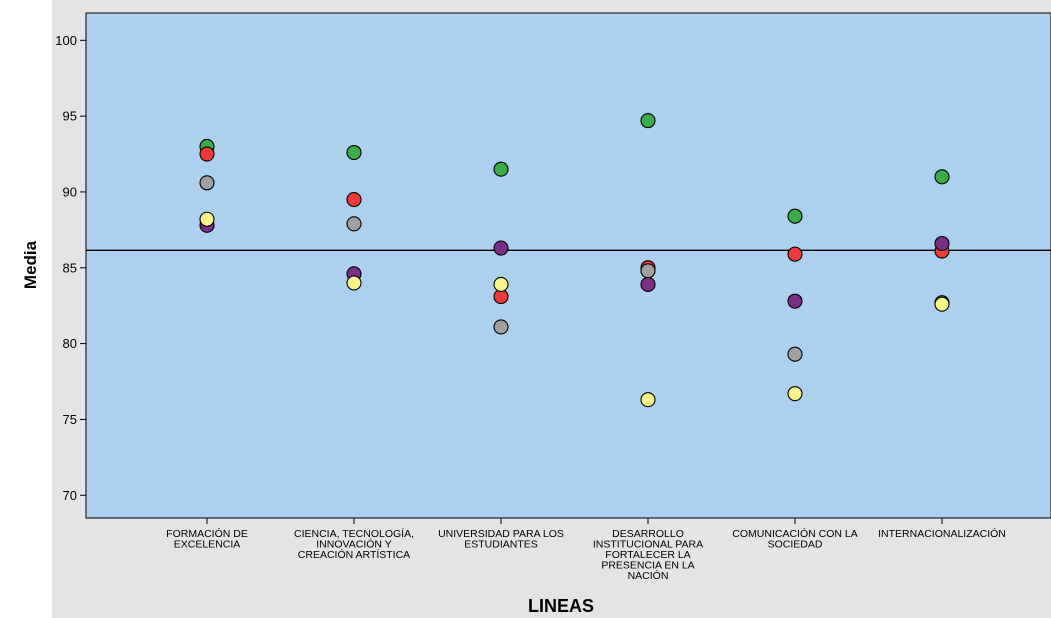 The image size is (1051, 618). I want to click on x-category-label: INTERNACIONALIZACIÓN, so click(942, 533).